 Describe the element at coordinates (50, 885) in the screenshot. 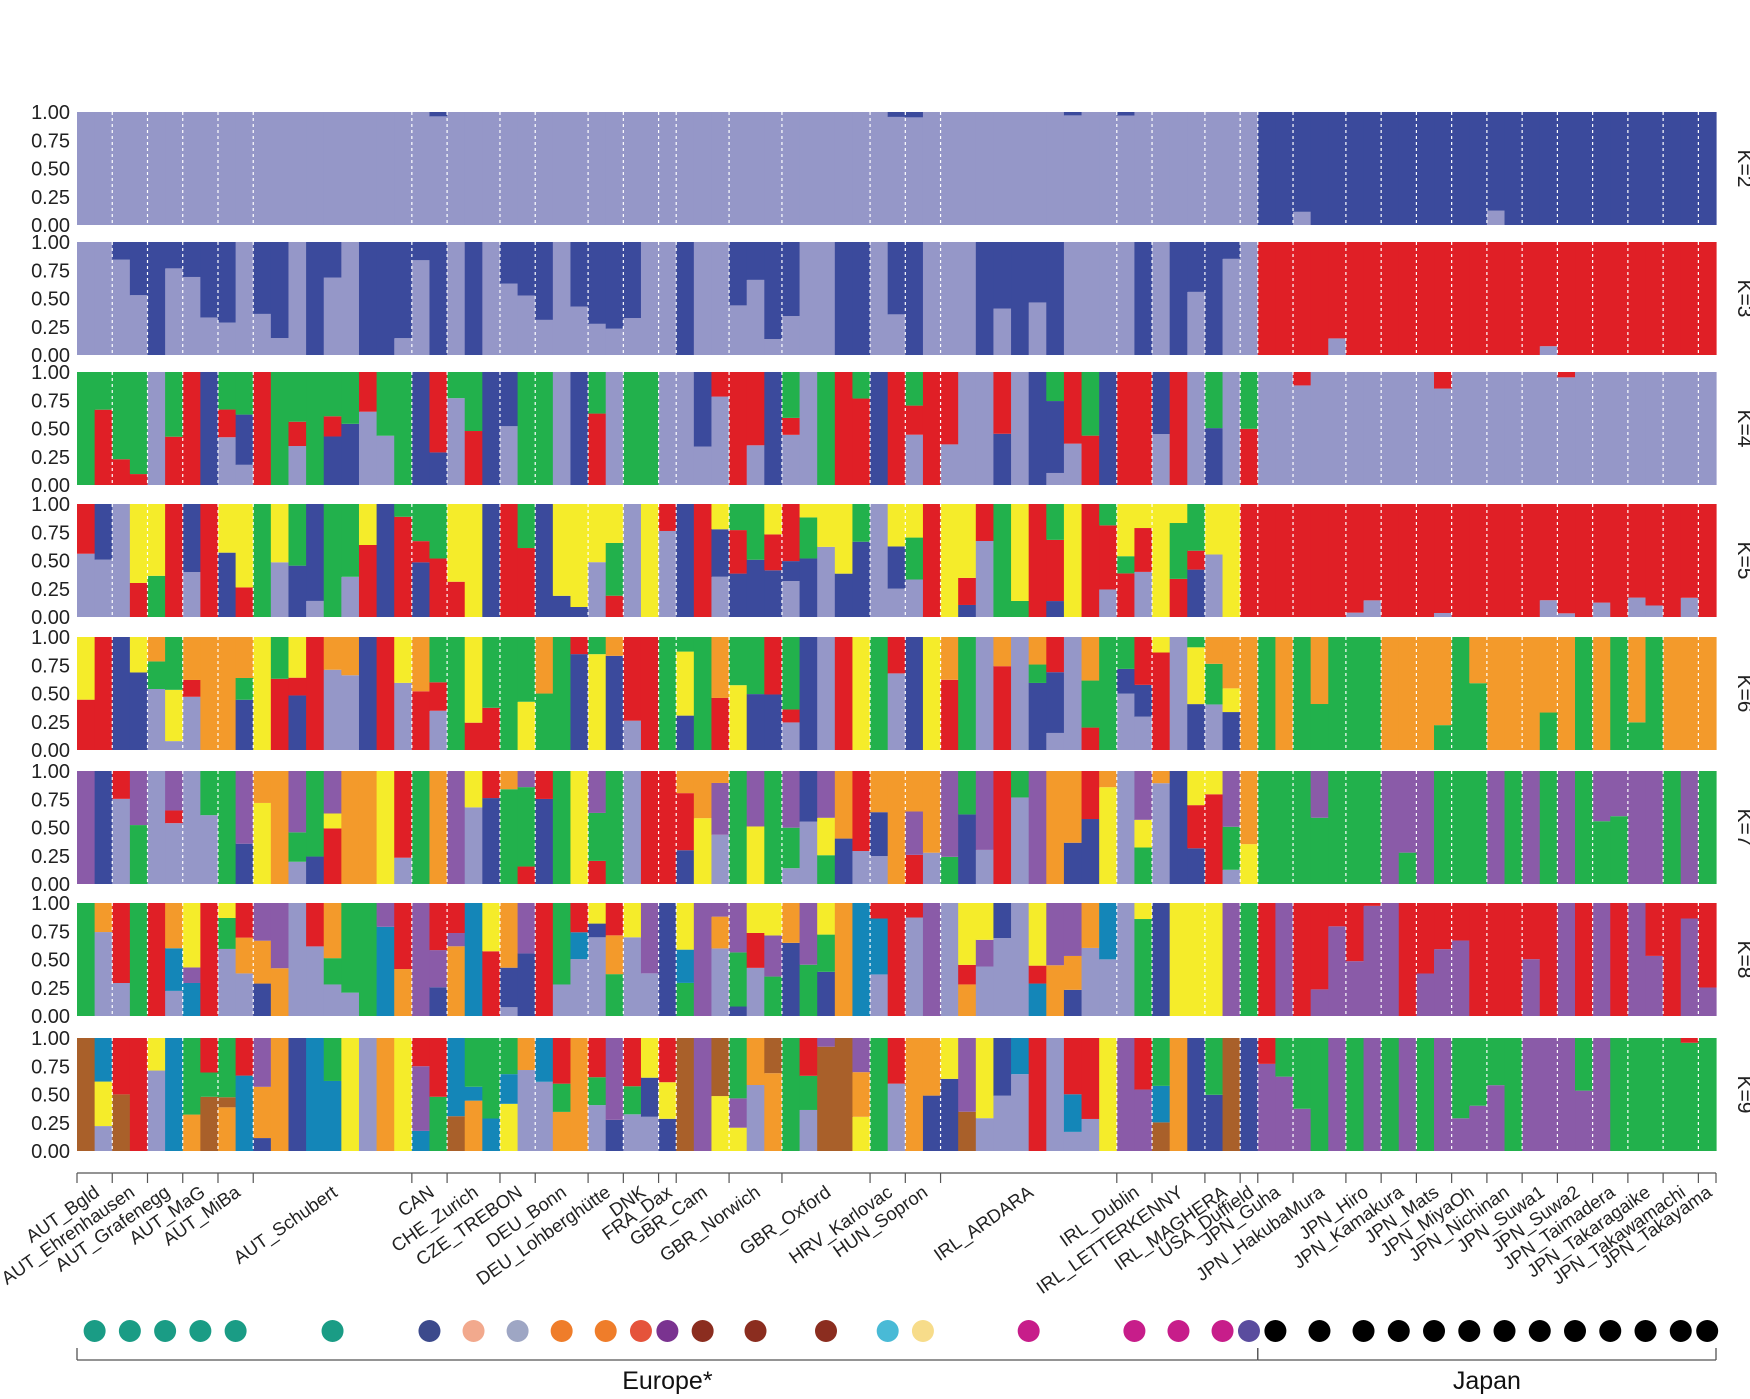

I see `y-tick-label: 0.00` at that location.